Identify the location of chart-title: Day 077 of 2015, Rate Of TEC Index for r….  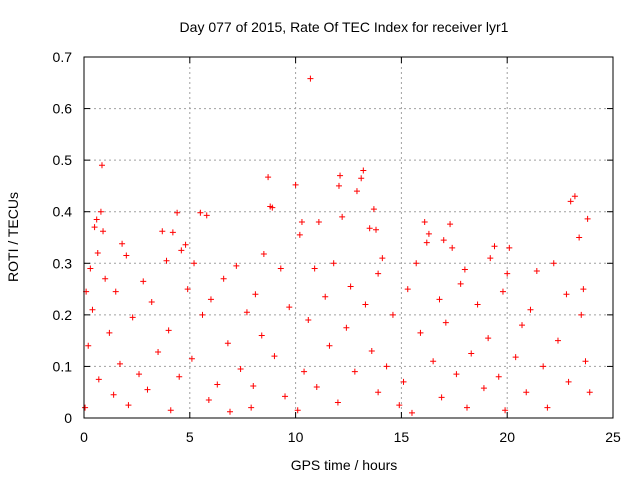
(344, 27).